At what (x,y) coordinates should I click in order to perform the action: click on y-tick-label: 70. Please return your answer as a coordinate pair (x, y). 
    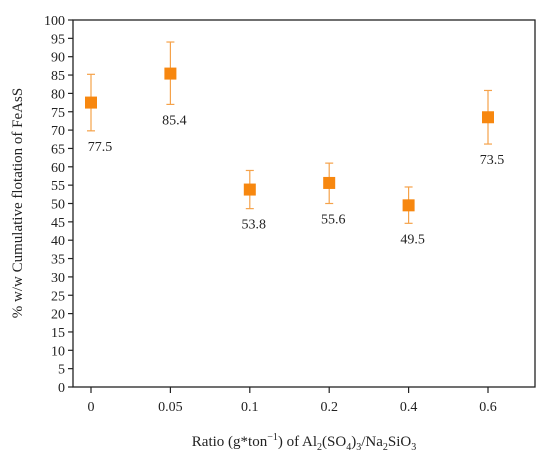
    Looking at the image, I should click on (58, 131).